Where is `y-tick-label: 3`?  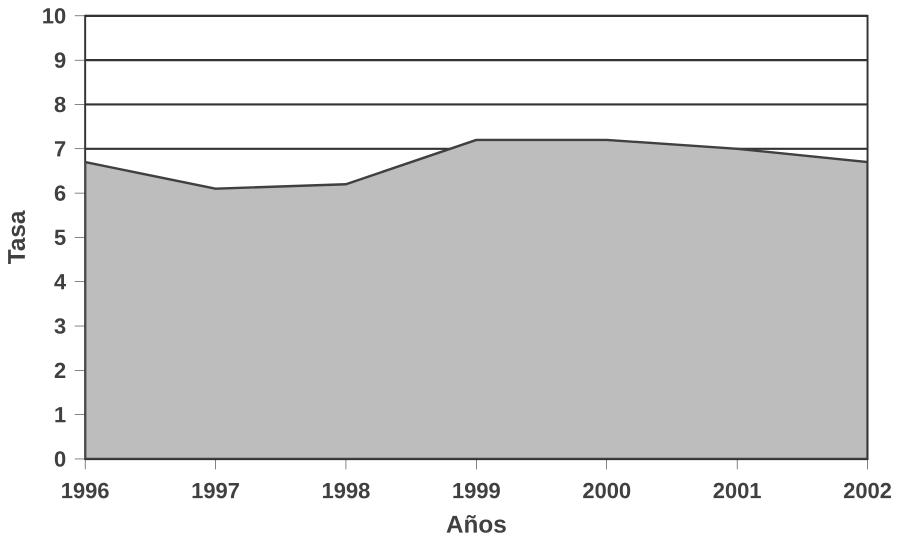 y-tick-label: 3 is located at coordinates (60, 326).